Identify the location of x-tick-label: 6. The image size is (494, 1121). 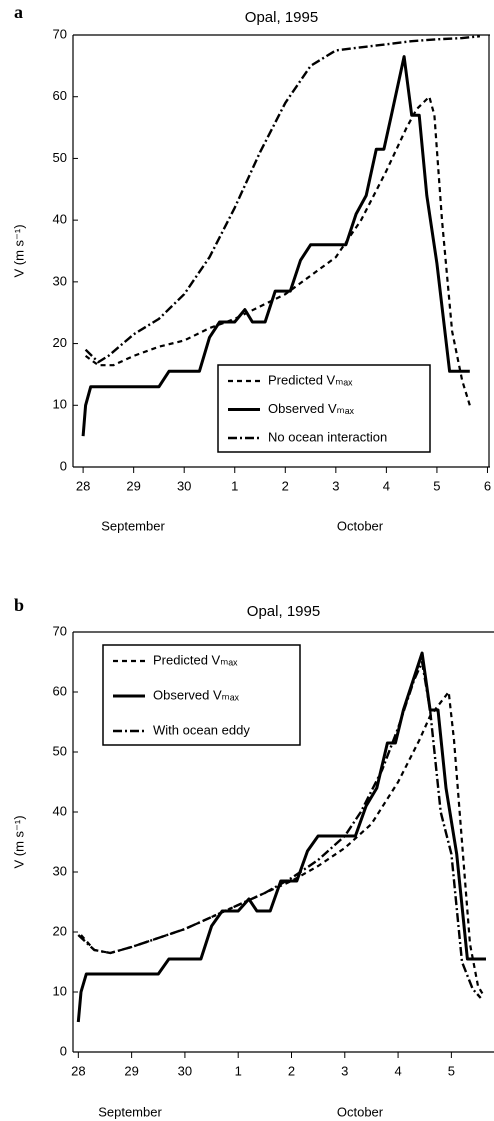
(487, 485).